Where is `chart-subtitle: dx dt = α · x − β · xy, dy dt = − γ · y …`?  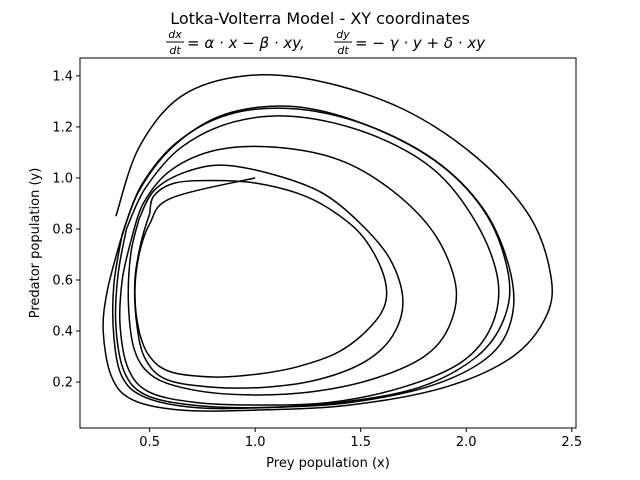 chart-subtitle: dx dt = α · x − β · xy, dy dt = − γ · y … is located at coordinates (326, 42).